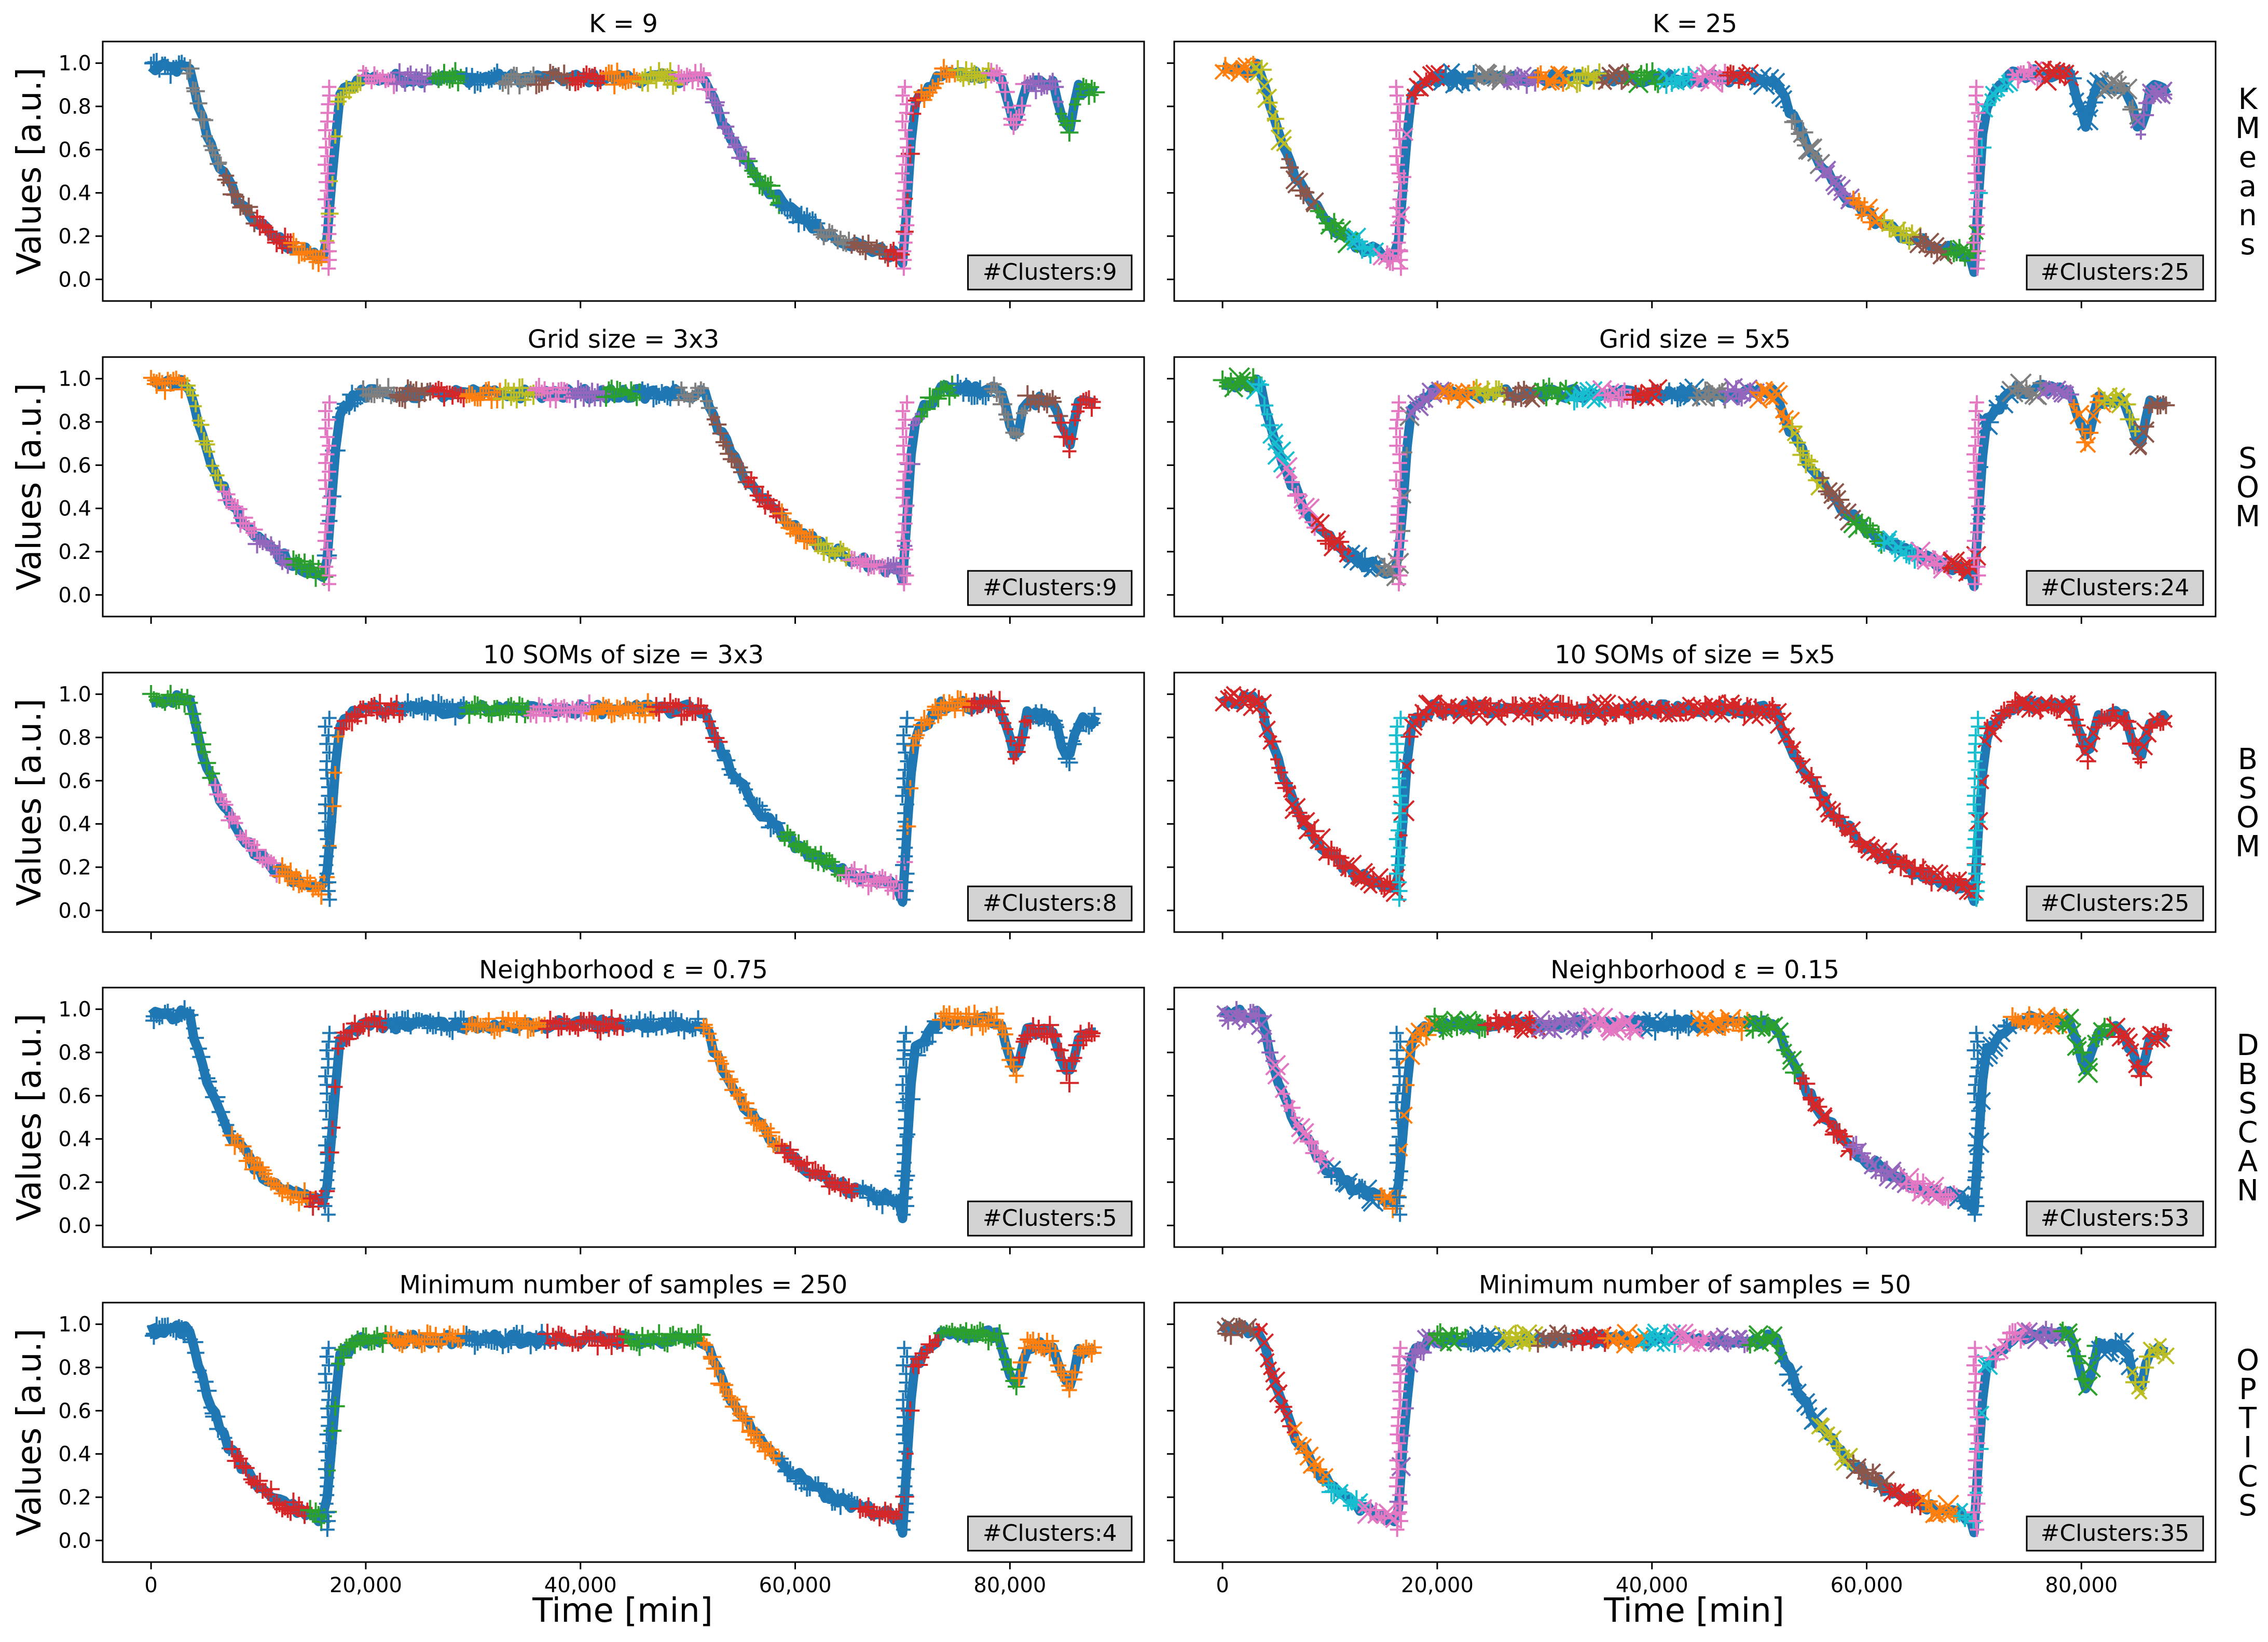 The image size is (2268, 1642). Describe the element at coordinates (796, 1585) in the screenshot. I see `x-tick-label: 60,000` at that location.